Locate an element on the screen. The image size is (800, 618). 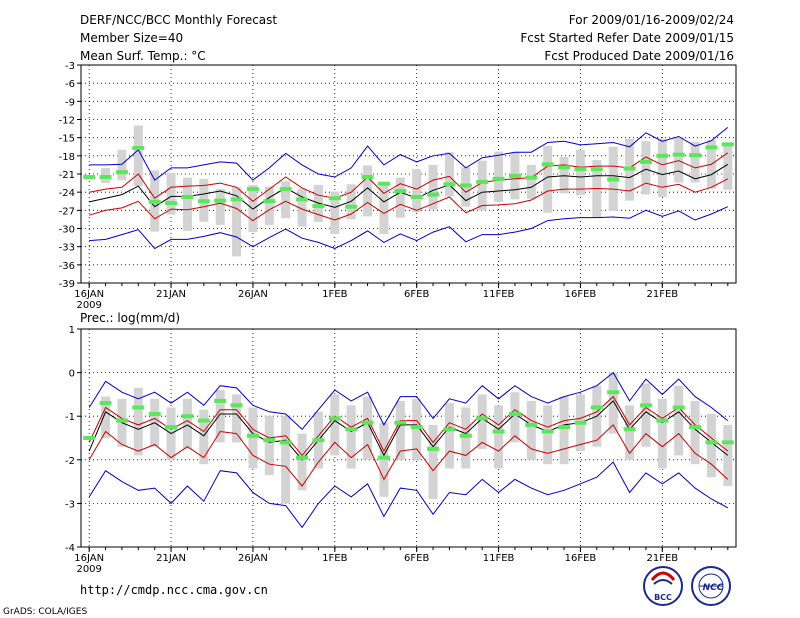
y-tick-label: -27 is located at coordinates (67, 211).